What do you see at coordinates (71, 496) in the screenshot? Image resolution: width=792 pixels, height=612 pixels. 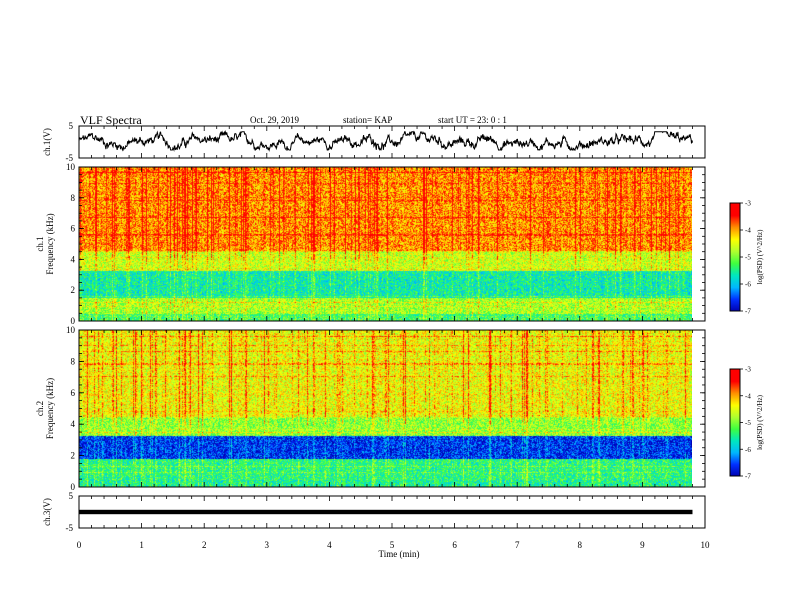 I see `ch3-waveform-ytick-top: 5` at bounding box center [71, 496].